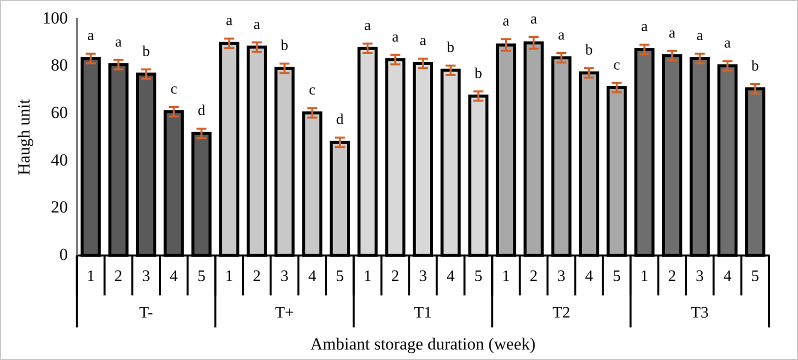 The image size is (798, 360). I want to click on y-tick-label: 0, so click(63, 254).